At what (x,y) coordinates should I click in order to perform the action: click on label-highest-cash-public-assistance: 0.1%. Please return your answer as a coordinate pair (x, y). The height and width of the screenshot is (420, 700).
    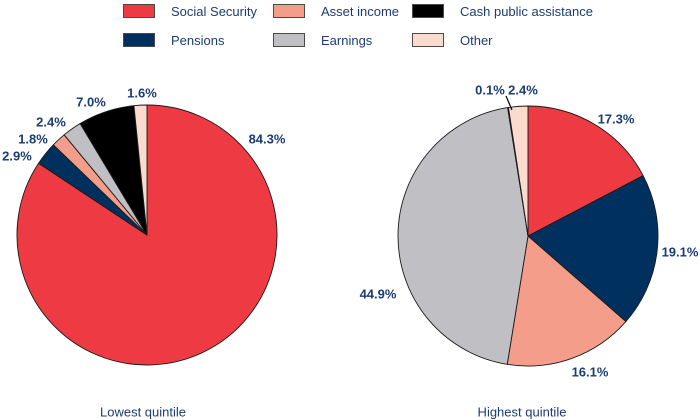
    Looking at the image, I should click on (490, 90).